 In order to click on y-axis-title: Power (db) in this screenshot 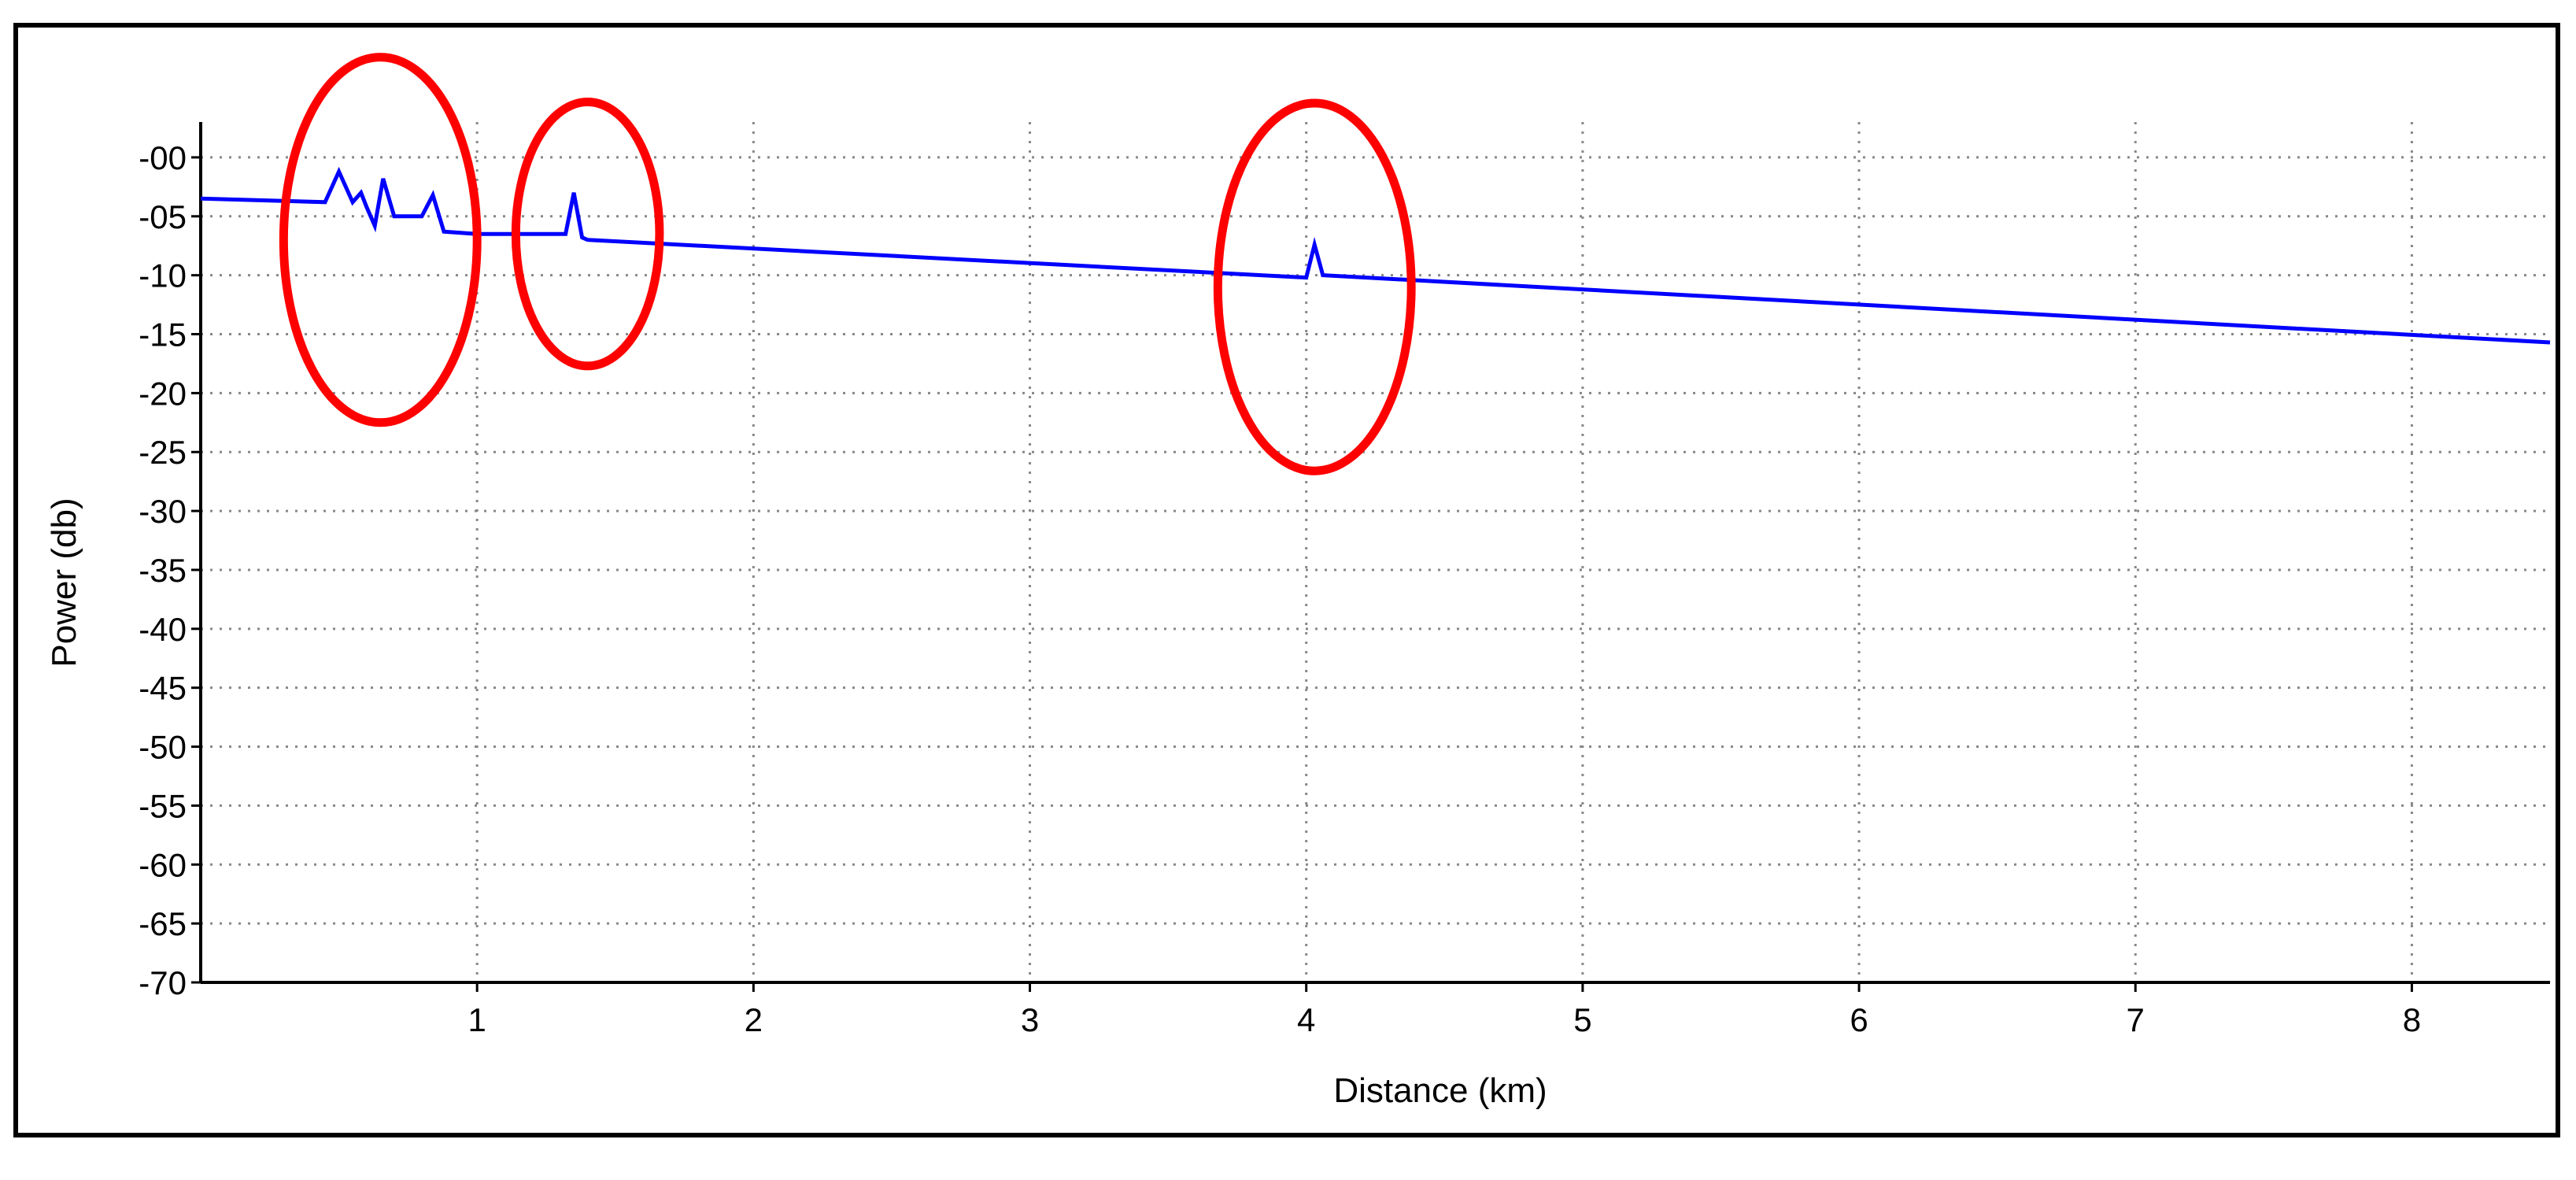, I will do `click(64, 582)`.